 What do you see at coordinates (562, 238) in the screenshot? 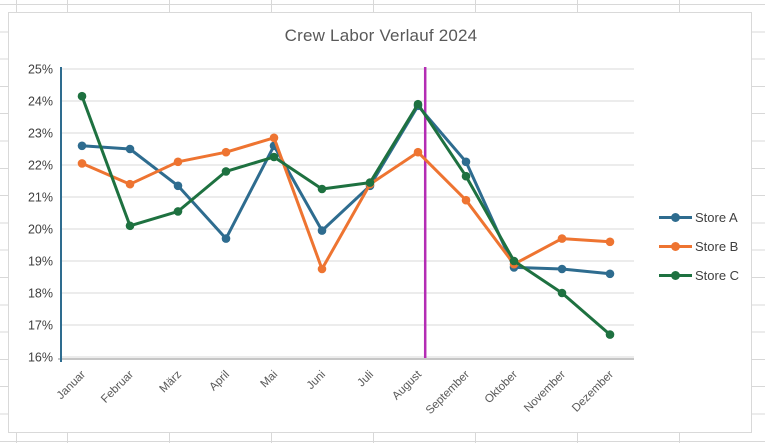
I see `data-point-store-b-november` at bounding box center [562, 238].